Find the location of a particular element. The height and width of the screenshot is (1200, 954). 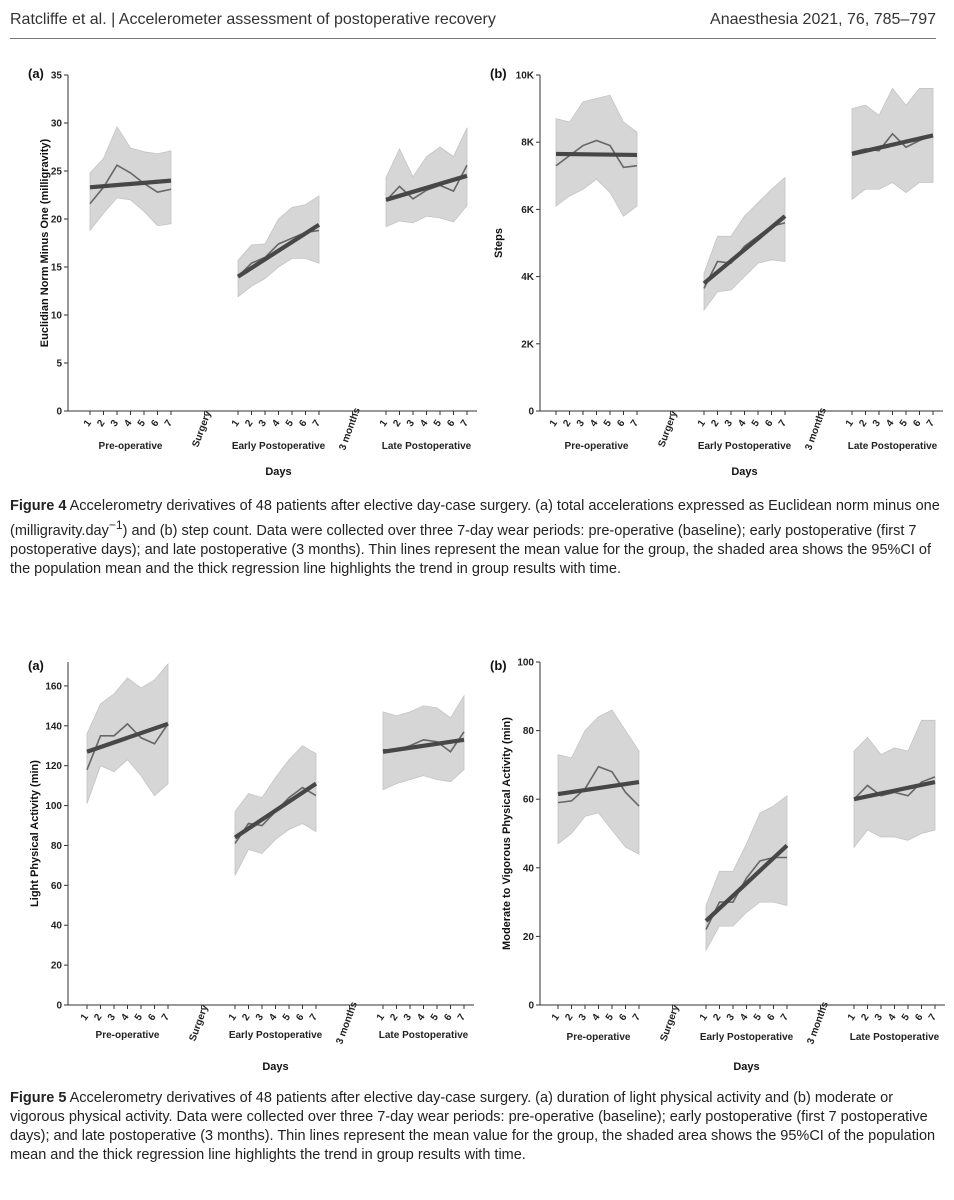

y-tick-label: 160 is located at coordinates (53, 686).